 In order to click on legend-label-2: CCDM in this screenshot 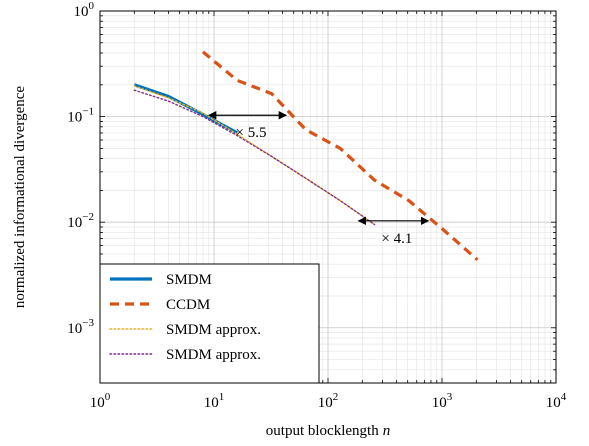, I will do `click(188, 305)`.